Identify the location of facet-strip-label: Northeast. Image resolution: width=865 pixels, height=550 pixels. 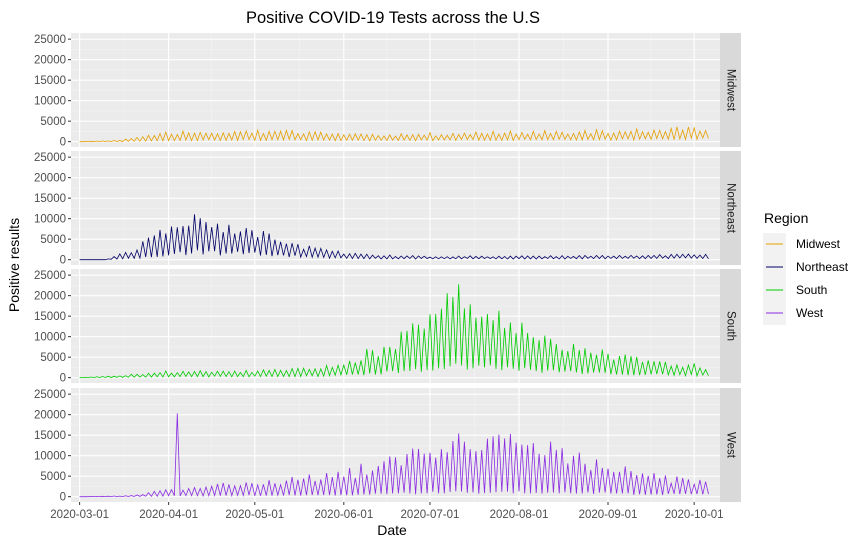
(731, 208).